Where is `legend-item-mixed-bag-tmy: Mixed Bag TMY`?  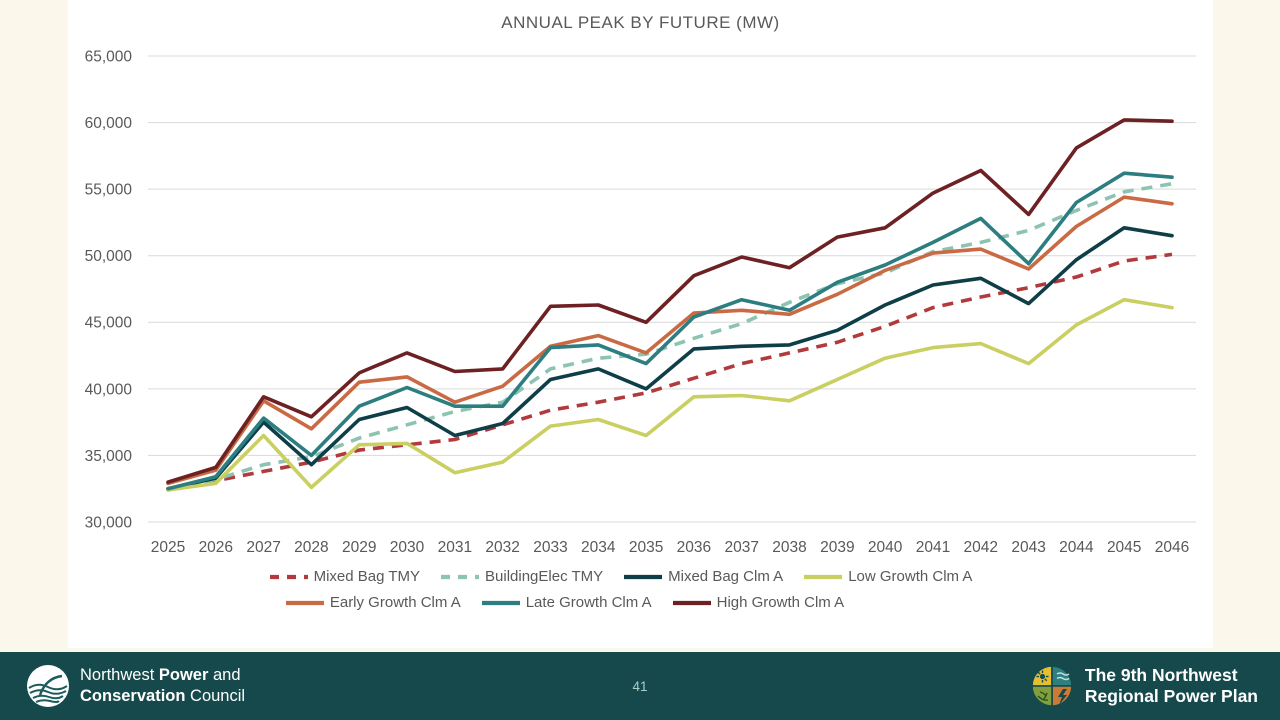
legend-item-mixed-bag-tmy: Mixed Bag TMY is located at coordinates (344, 576).